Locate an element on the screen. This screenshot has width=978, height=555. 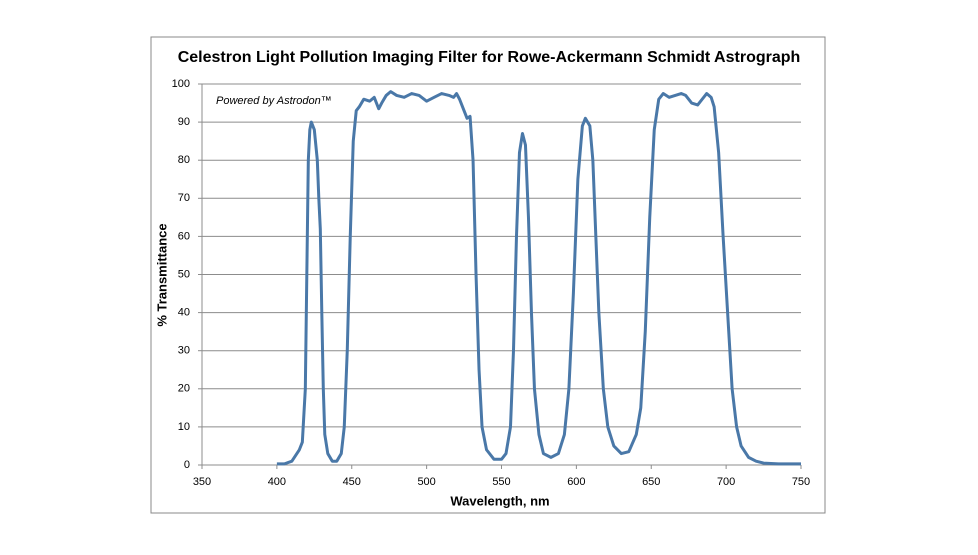
y-tick-label: 60 is located at coordinates (184, 236).